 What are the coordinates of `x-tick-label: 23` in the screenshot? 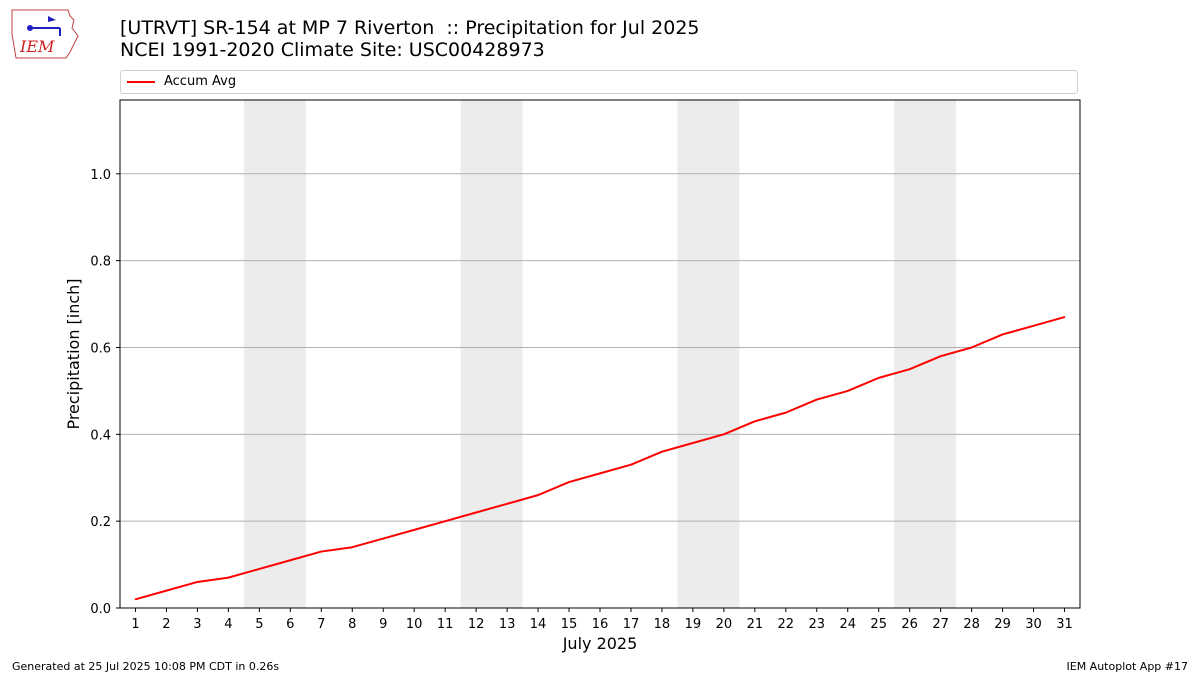 It's located at (817, 624).